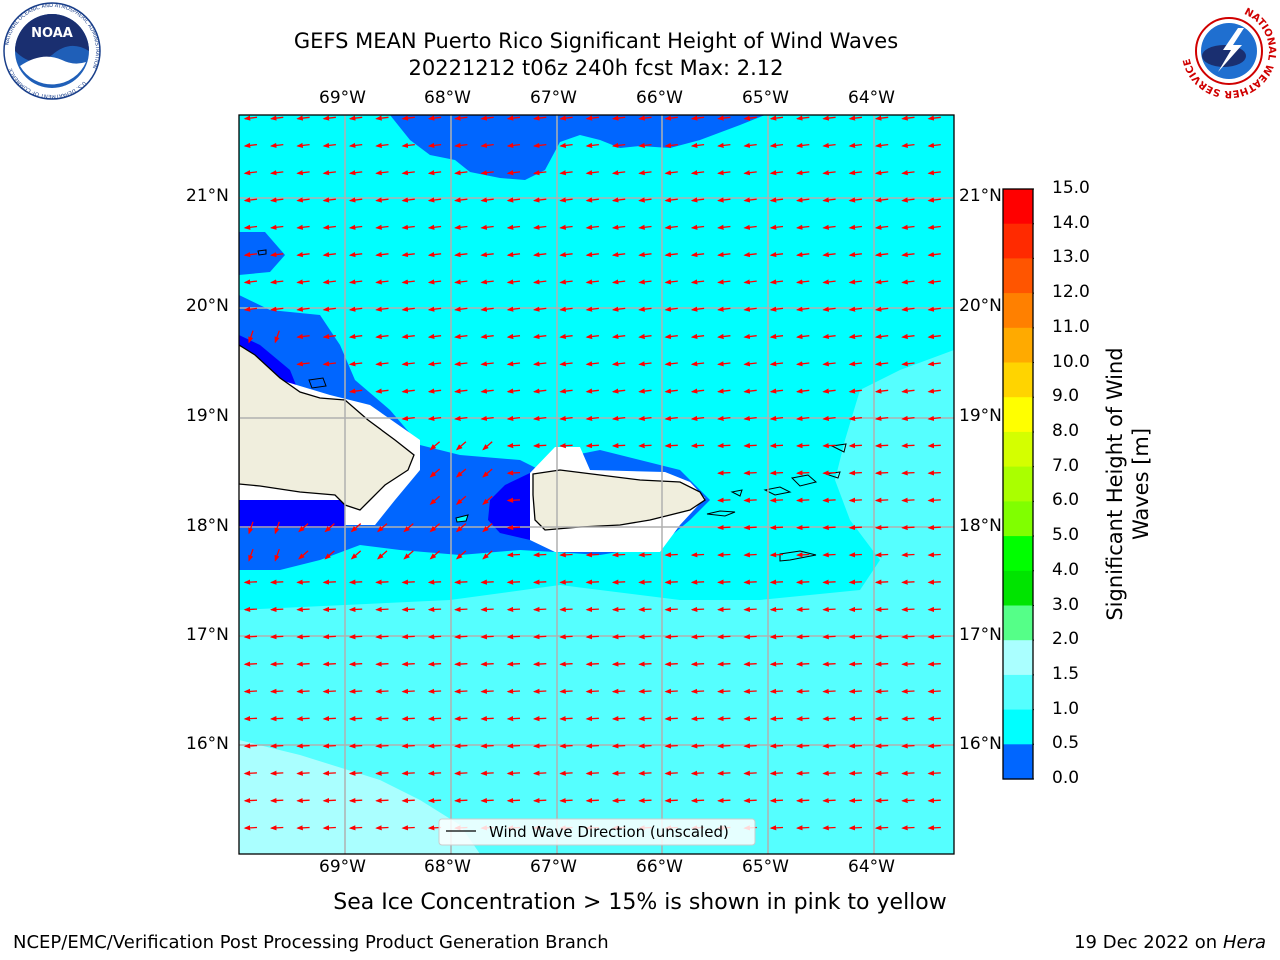 This screenshot has height=960, width=1280. Describe the element at coordinates (980, 744) in the screenshot. I see `lat-label-right-16n: 16°N` at that location.